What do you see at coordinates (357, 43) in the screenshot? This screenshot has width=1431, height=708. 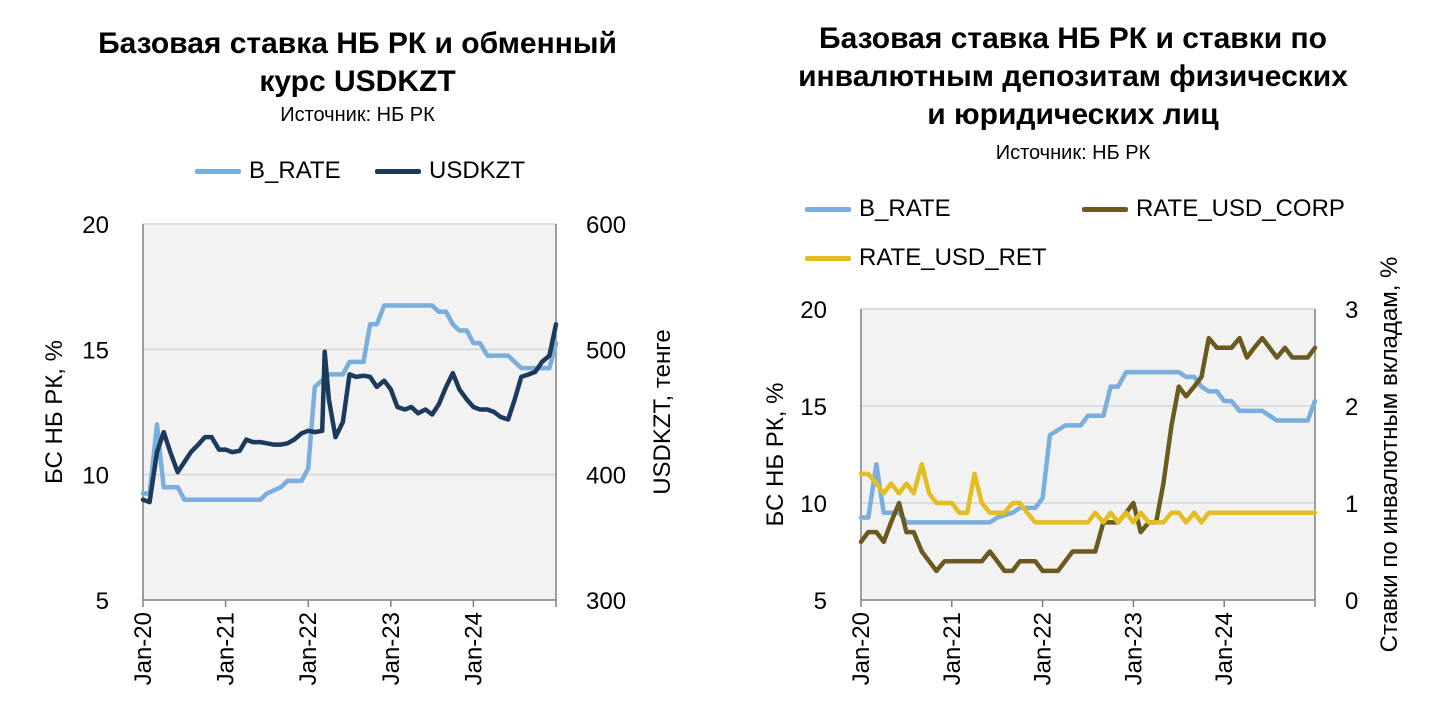 I see `chart-title-line: Базовая ставка НБ РК и обменный` at bounding box center [357, 43].